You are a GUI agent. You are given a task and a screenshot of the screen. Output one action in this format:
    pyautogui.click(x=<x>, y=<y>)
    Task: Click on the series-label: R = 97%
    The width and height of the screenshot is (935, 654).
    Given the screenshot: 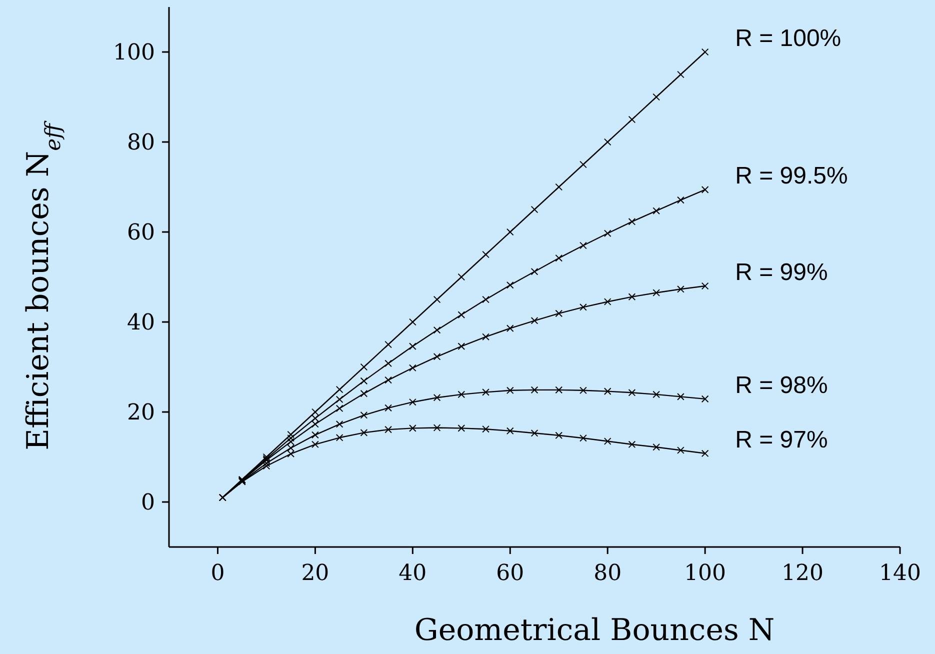 What is the action you would take?
    pyautogui.click(x=781, y=440)
    